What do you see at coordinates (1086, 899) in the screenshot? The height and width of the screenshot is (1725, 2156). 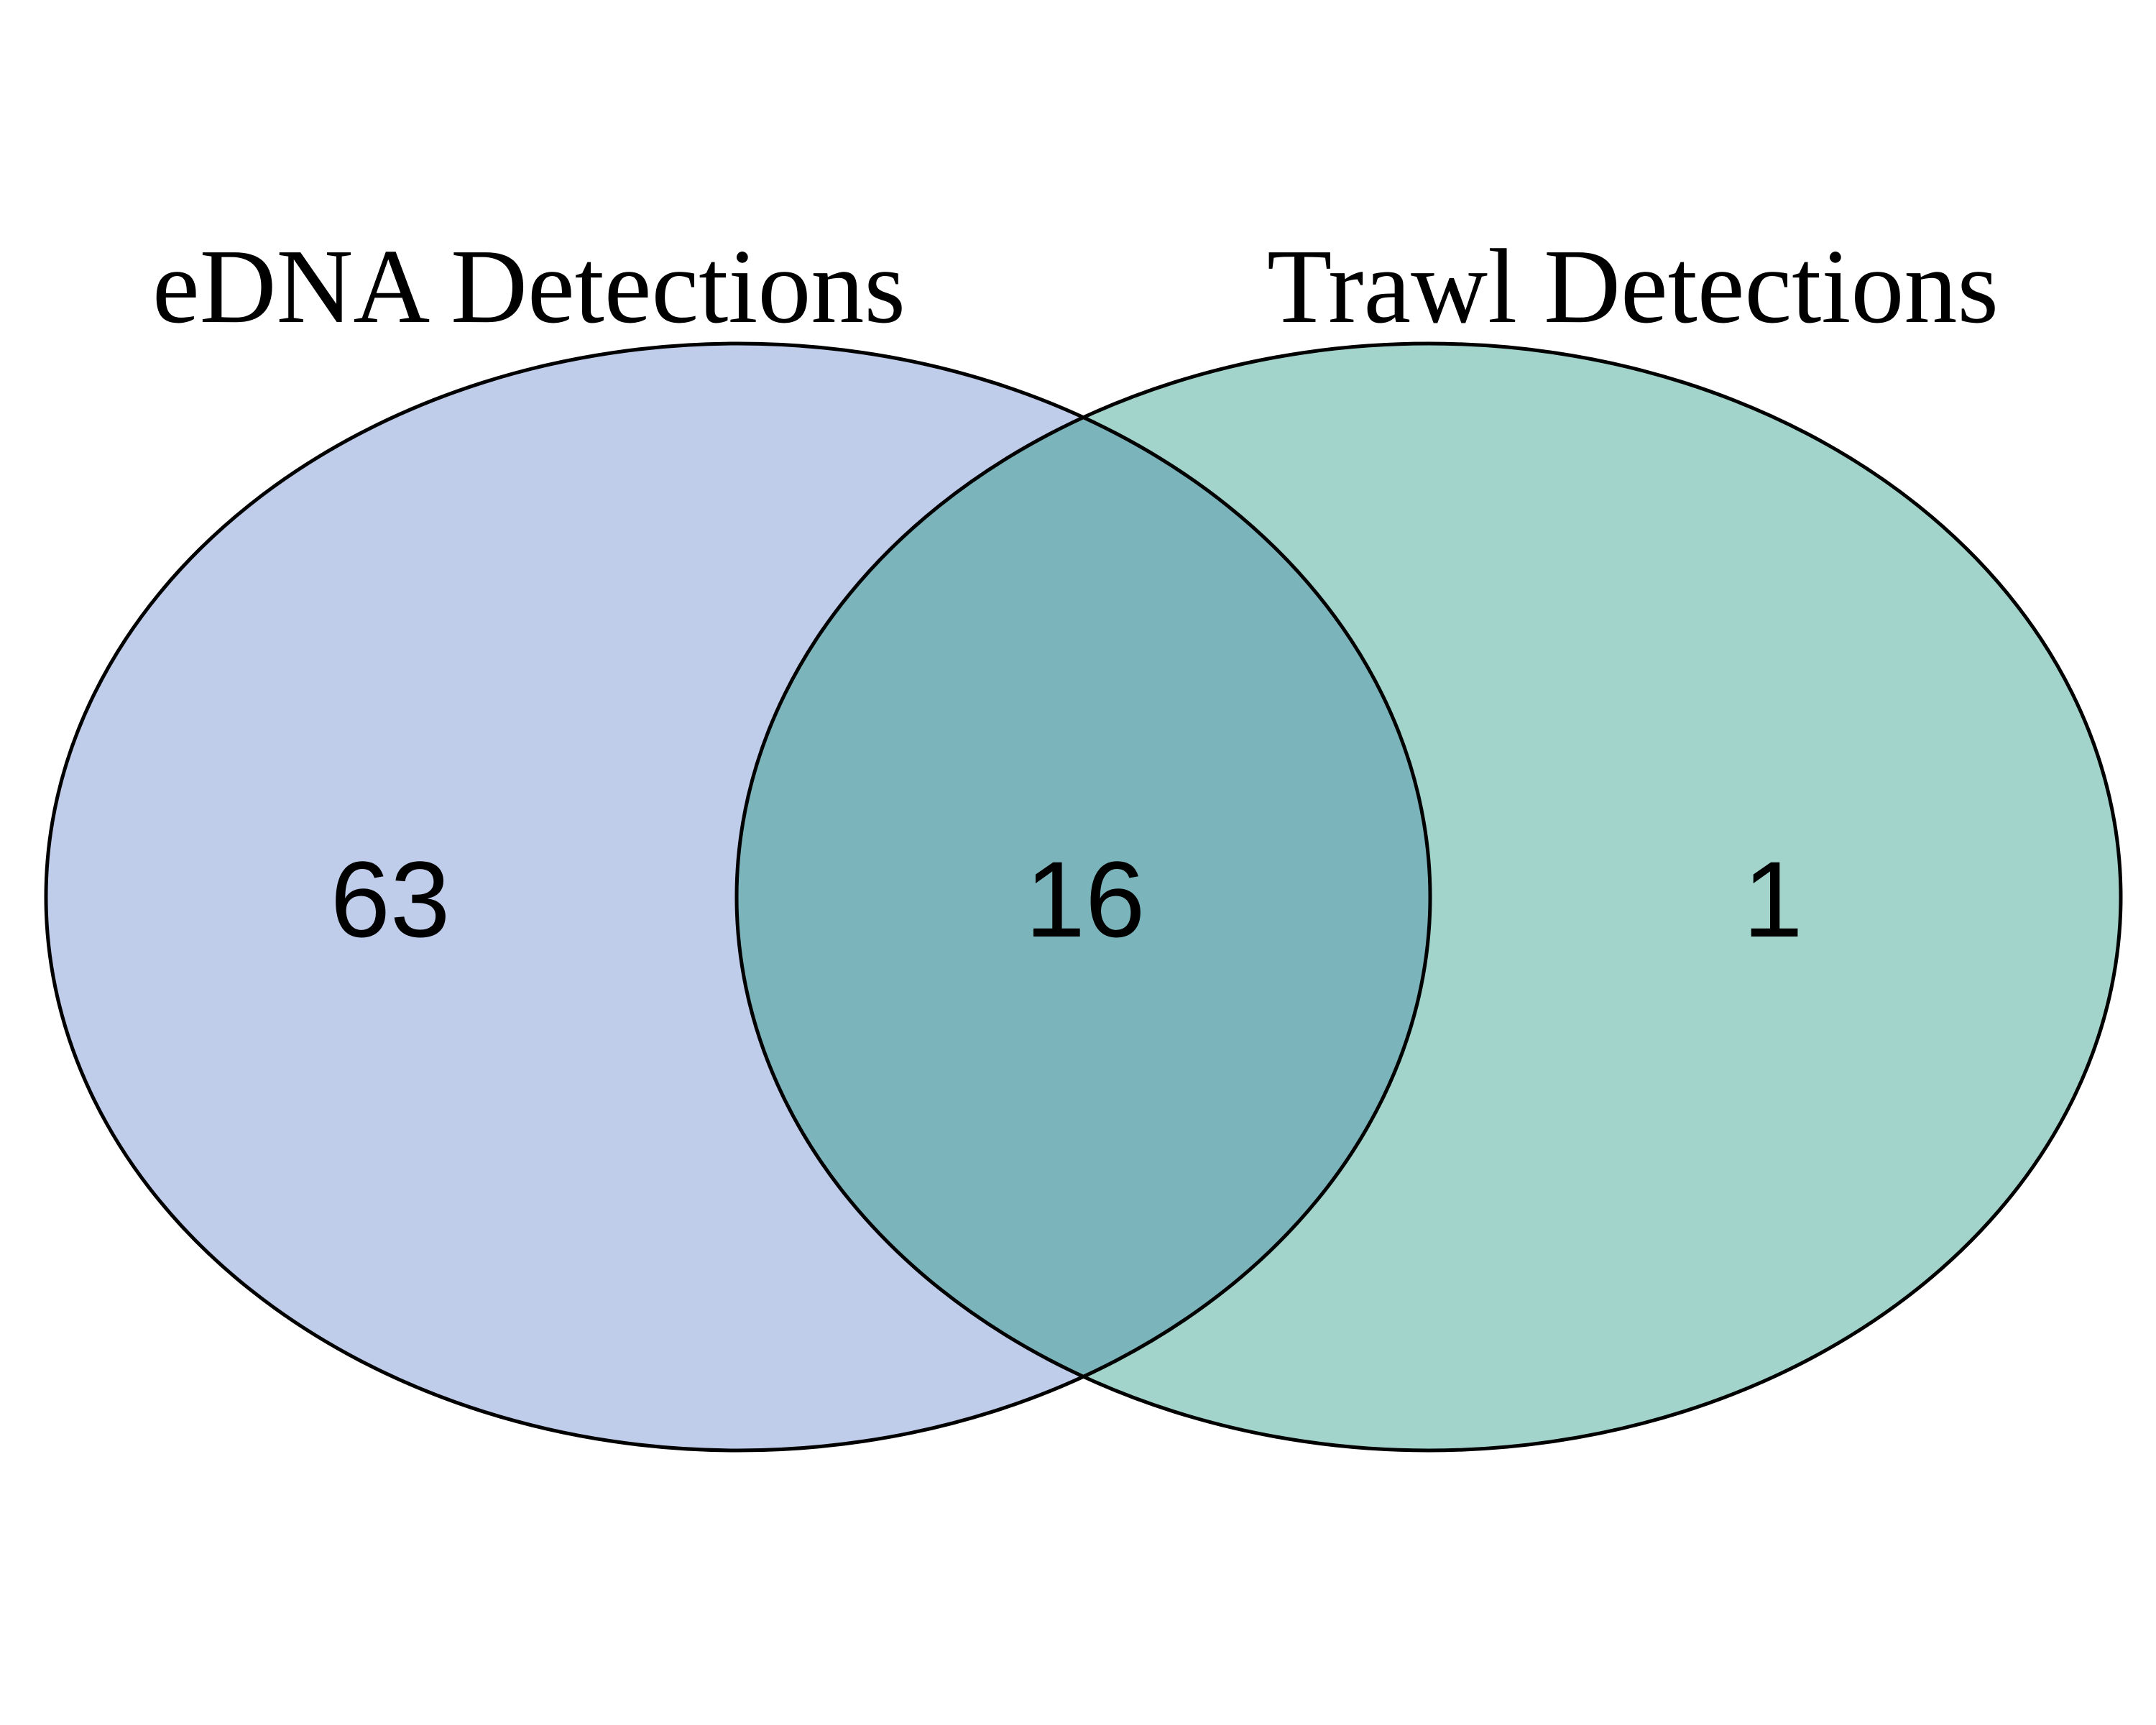 I see `intersection-count: 16` at bounding box center [1086, 899].